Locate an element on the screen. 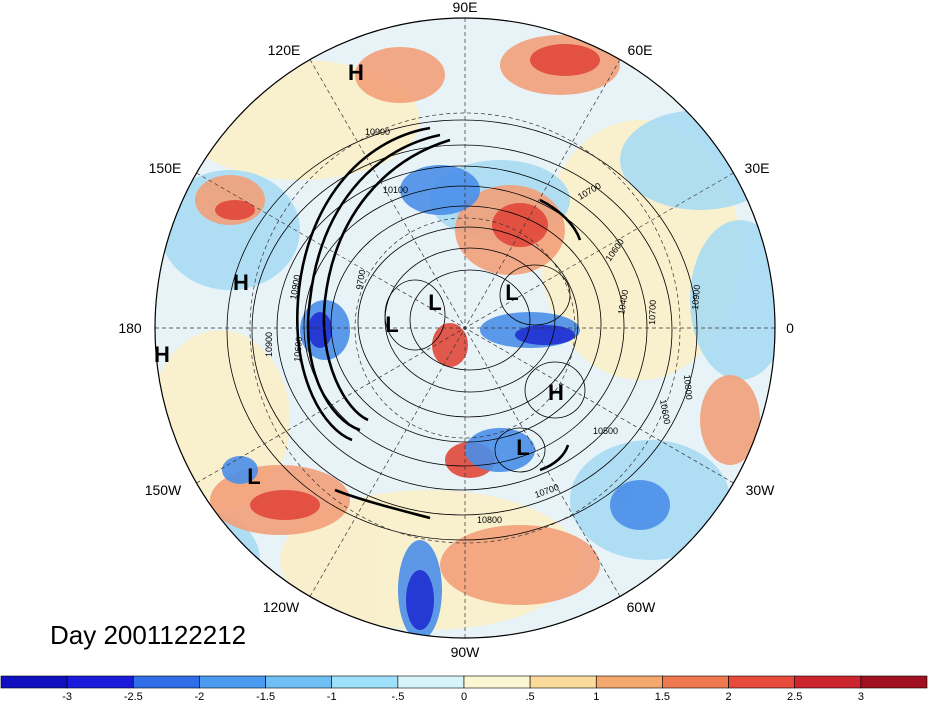 The height and width of the screenshot is (702, 928). lon-label-30w: 30W is located at coordinates (761, 490).